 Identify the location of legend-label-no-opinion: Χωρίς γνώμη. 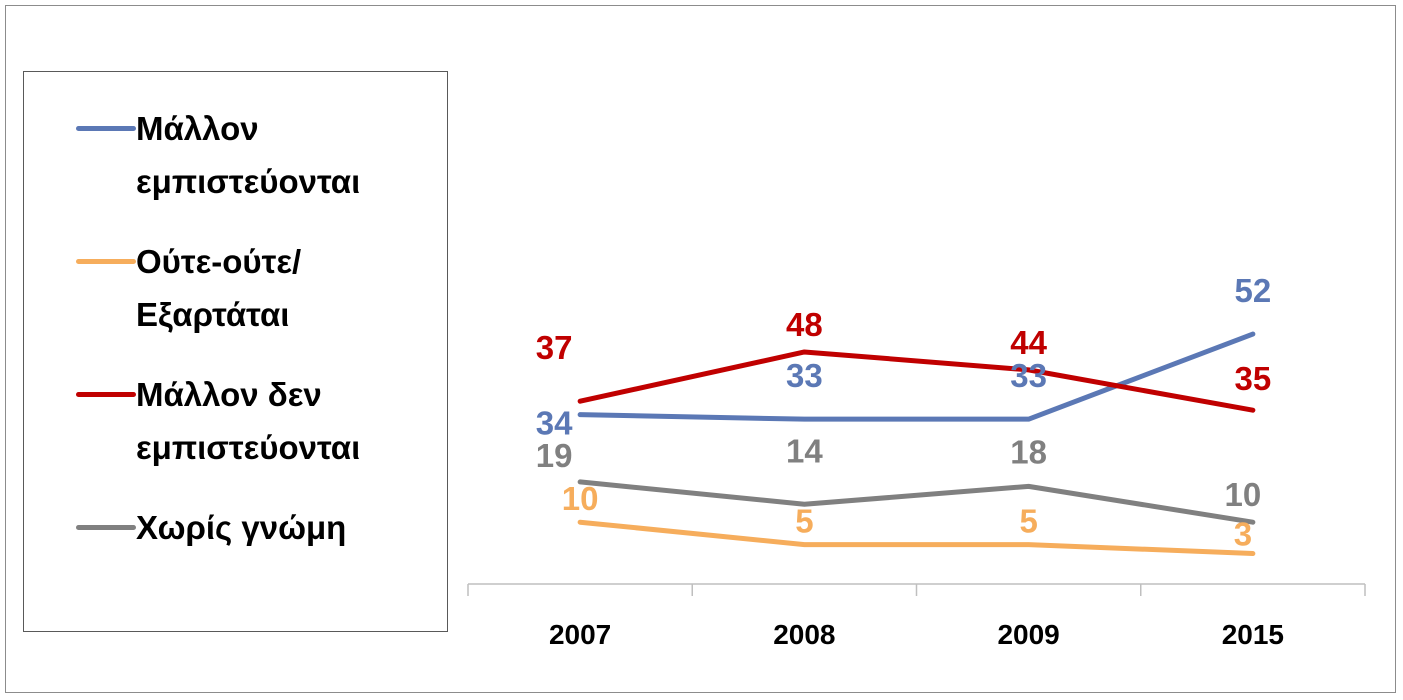
(241, 527).